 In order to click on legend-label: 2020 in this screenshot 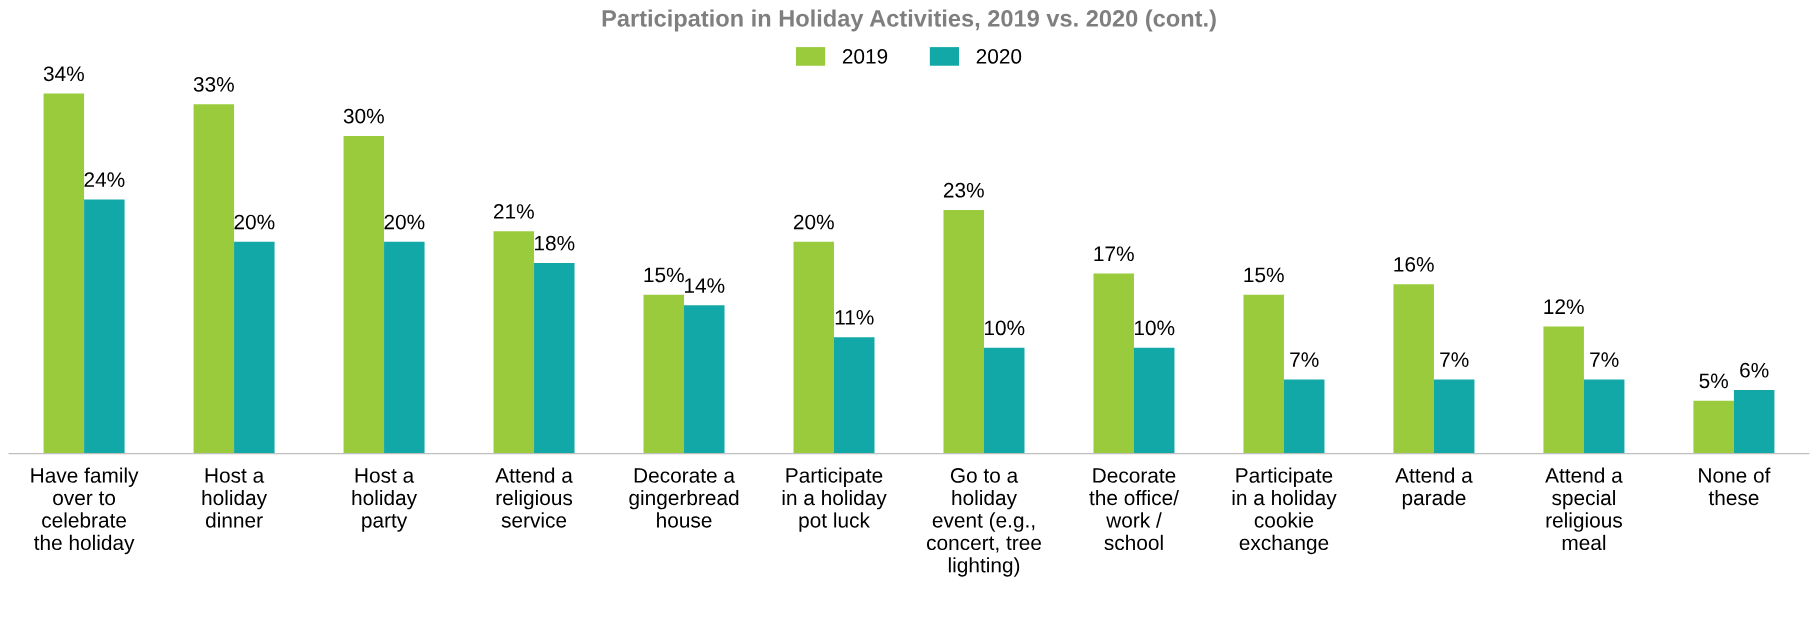, I will do `click(999, 56)`.